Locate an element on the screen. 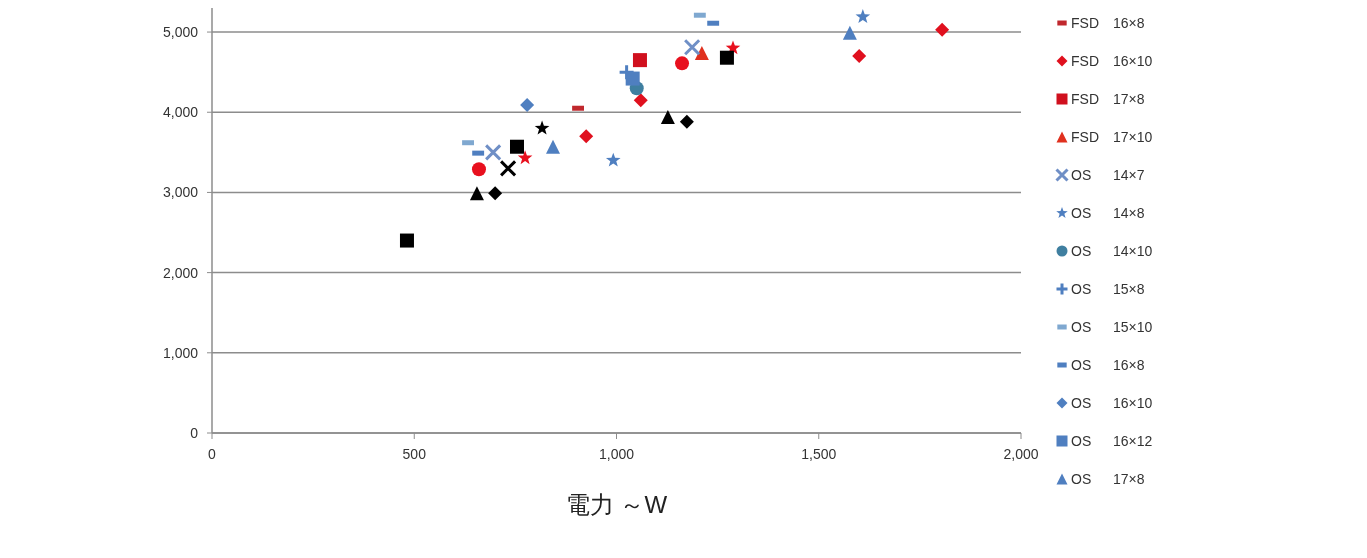  x-tick-label: 1,000 is located at coordinates (616, 454).